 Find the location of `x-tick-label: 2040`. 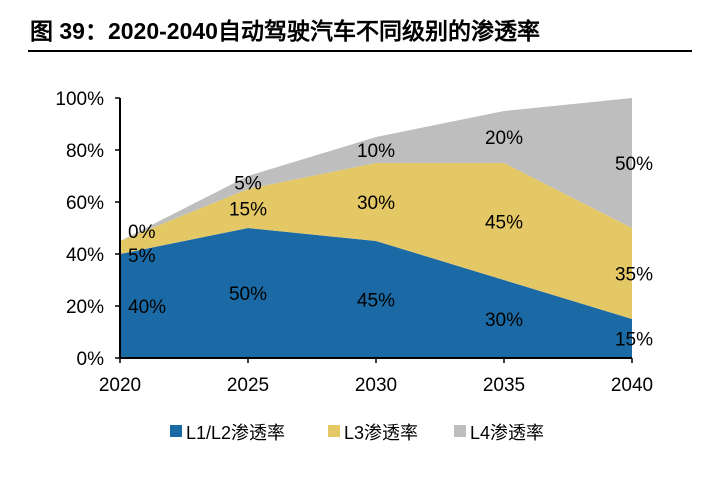

x-tick-label: 2040 is located at coordinates (632, 385).